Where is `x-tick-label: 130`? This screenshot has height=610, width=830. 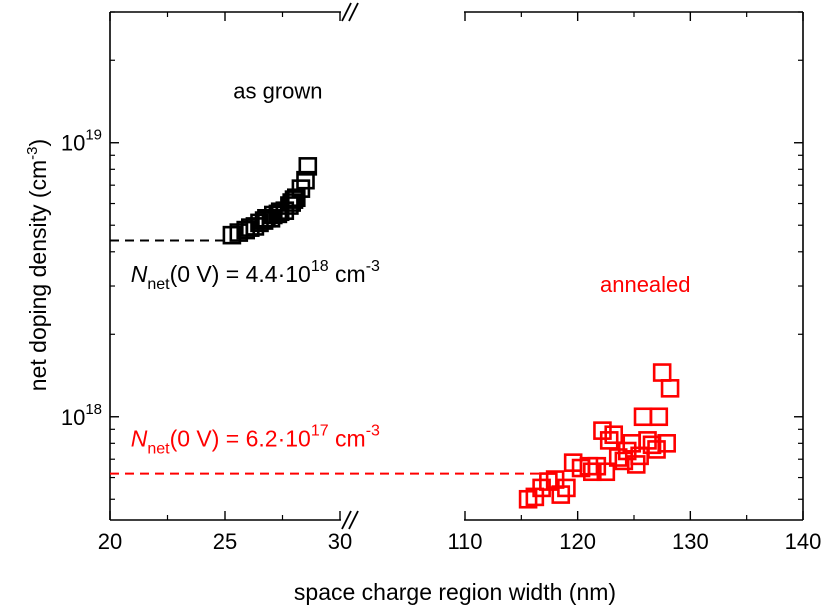 x-tick-label: 130 is located at coordinates (690, 541).